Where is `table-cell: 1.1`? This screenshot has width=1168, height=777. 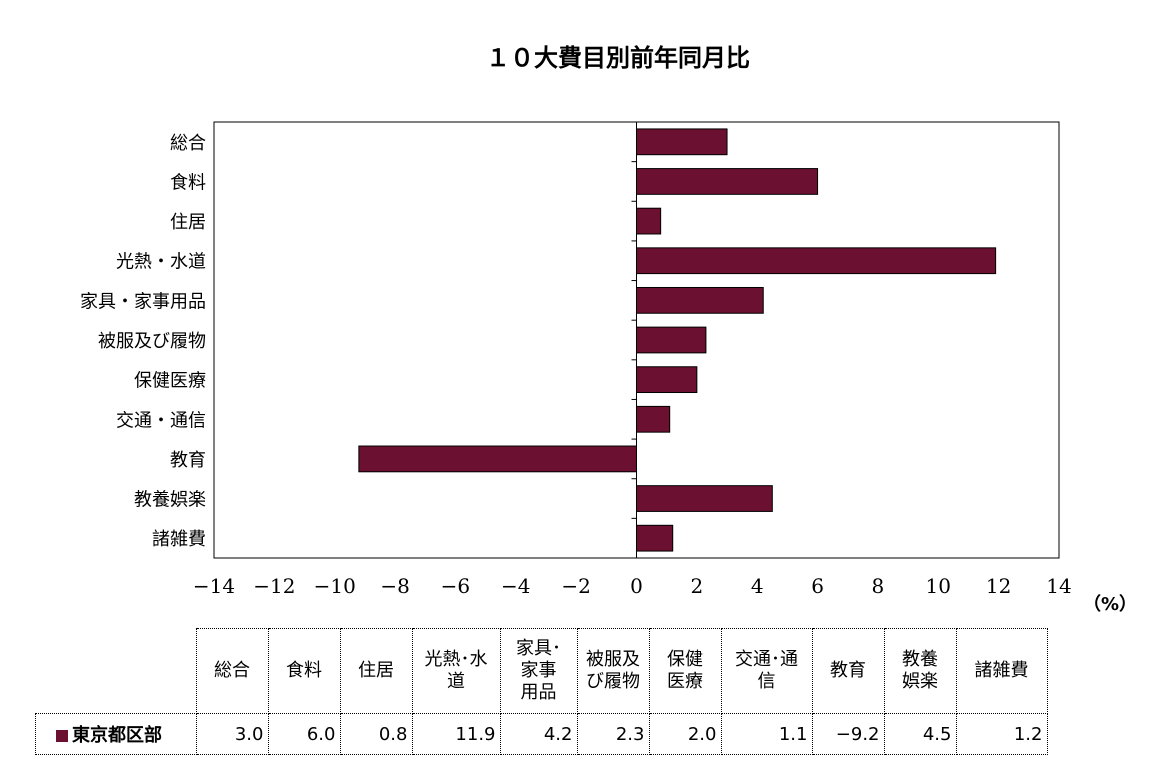
table-cell: 1.1 is located at coordinates (766, 734).